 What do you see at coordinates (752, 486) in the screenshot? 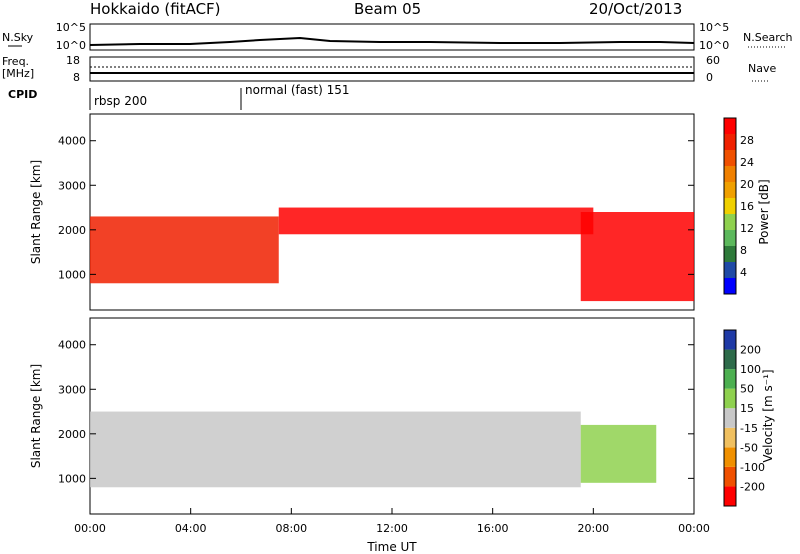
I see `colorbar-tick-7: -200` at bounding box center [752, 486].